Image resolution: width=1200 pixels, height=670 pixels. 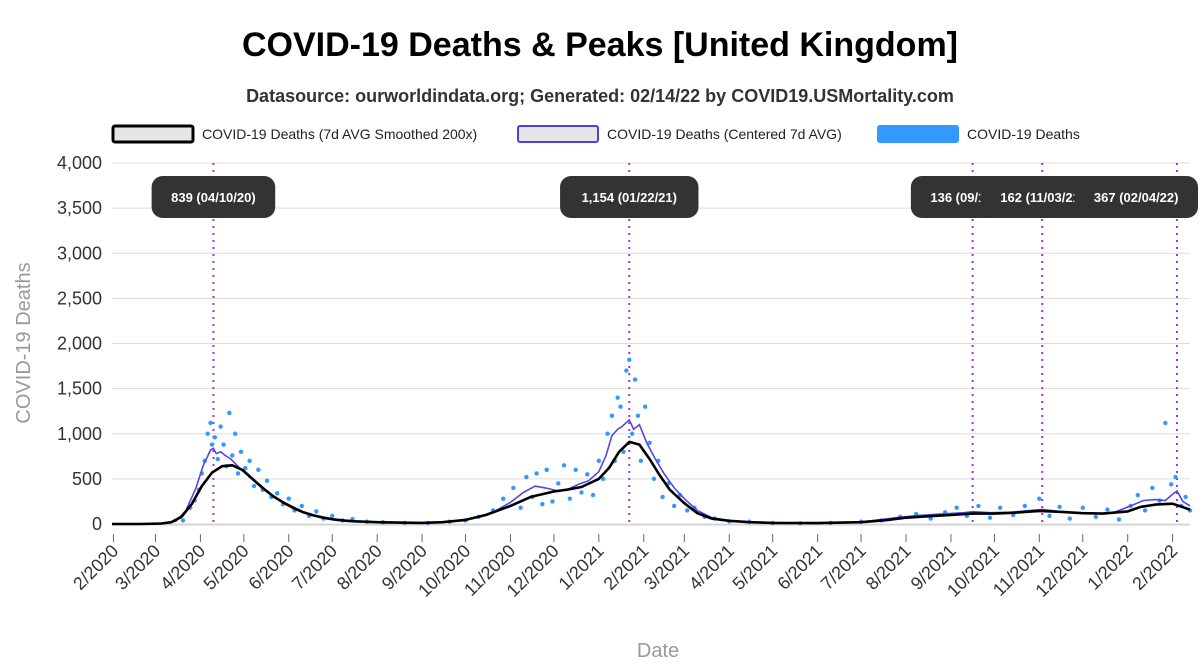 What do you see at coordinates (137, 567) in the screenshot?
I see `x-tick-label: 3/2020` at bounding box center [137, 567].